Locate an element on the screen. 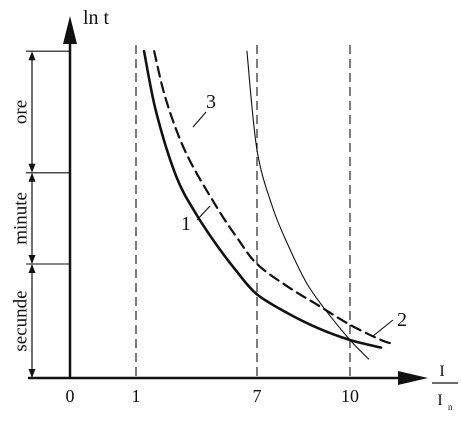 The height and width of the screenshot is (425, 462). x-tick-labels: 0 1 7 10 is located at coordinates (213, 396).